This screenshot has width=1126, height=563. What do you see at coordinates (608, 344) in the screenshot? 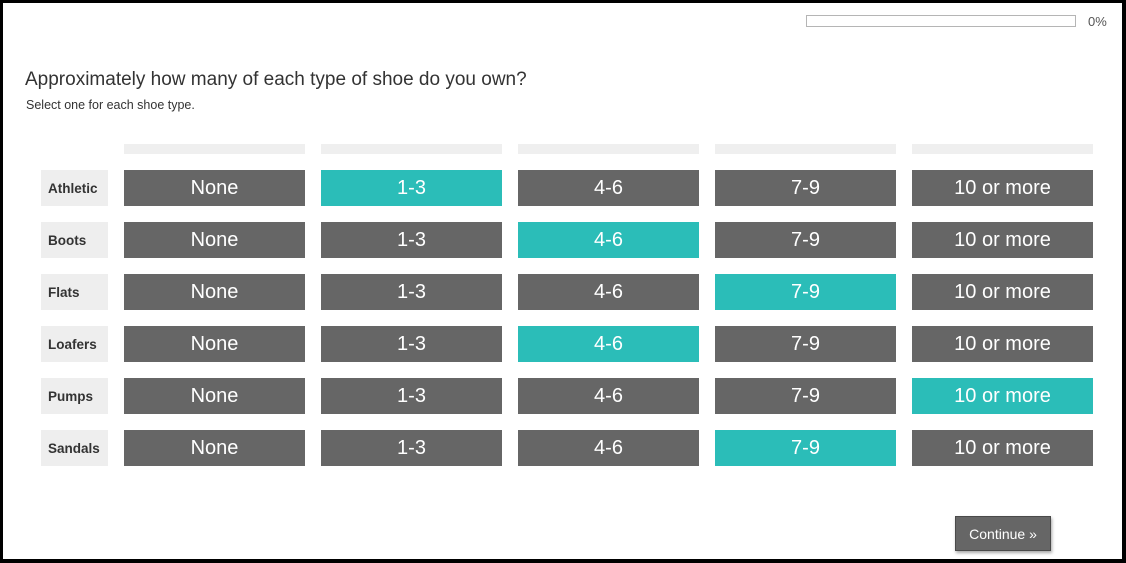
I see `option-loafers-3: 4-6` at bounding box center [608, 344].